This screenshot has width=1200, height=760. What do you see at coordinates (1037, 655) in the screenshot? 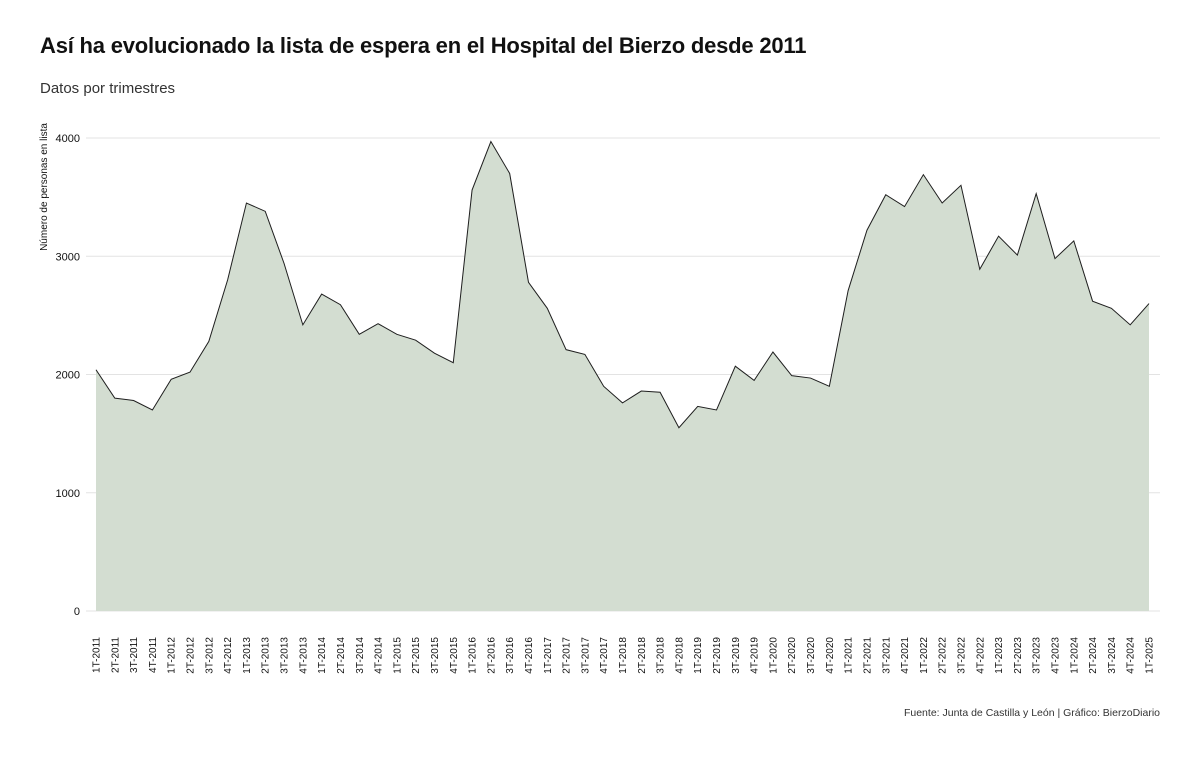
I see `x-tick-label: 3T-2023` at bounding box center [1037, 655].